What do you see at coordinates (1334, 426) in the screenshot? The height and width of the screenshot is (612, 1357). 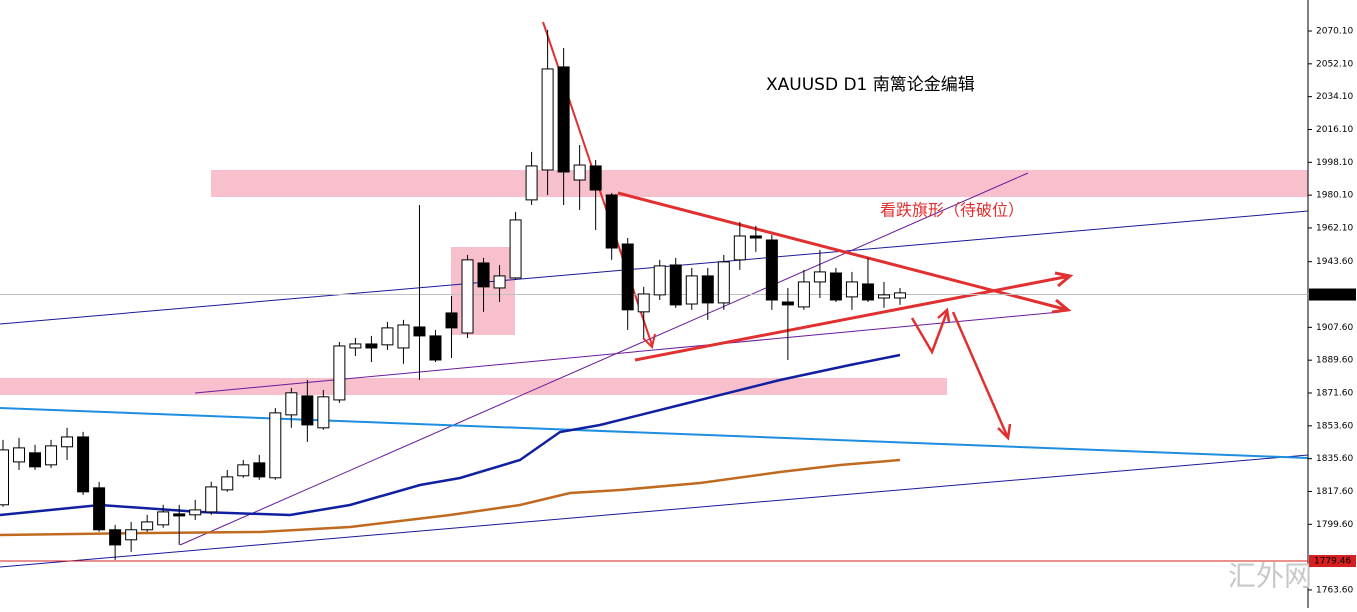 I see `y-tick-label: 1853.60` at bounding box center [1334, 426].